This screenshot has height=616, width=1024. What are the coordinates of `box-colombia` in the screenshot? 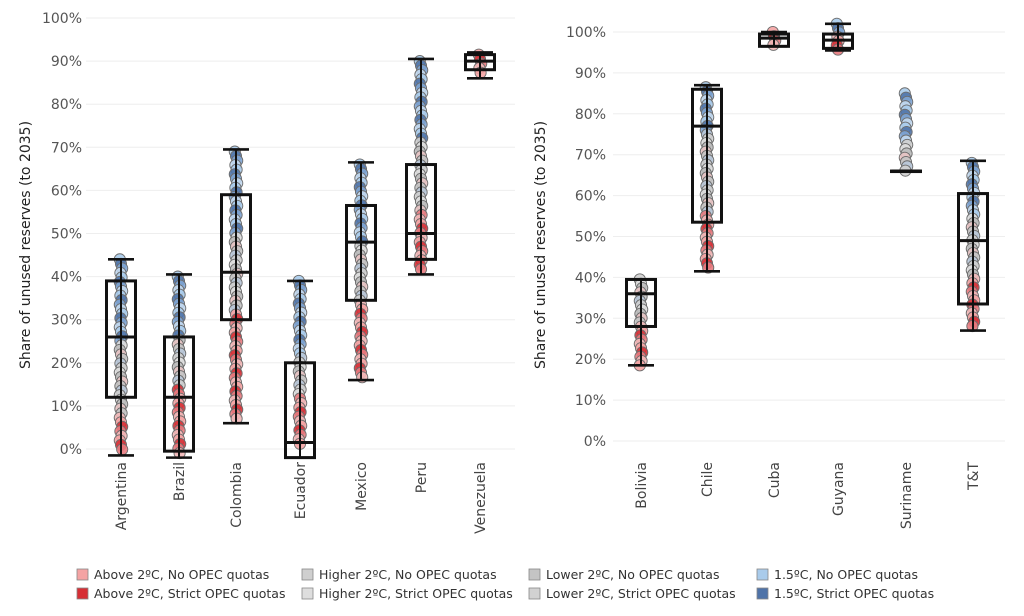 It's located at (236, 285).